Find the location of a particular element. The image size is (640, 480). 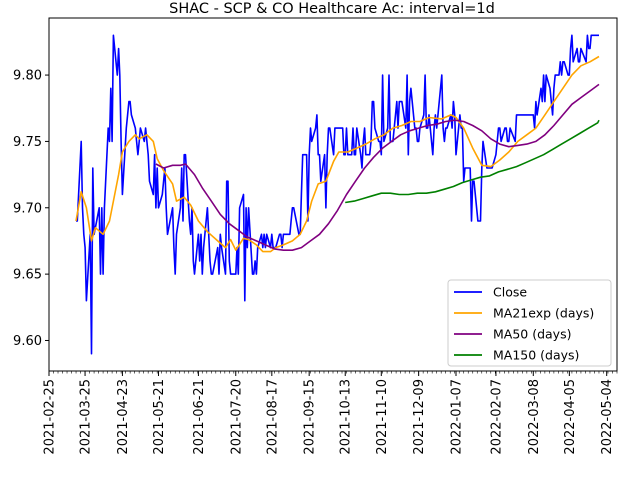

legend-box is located at coordinates (529, 323).